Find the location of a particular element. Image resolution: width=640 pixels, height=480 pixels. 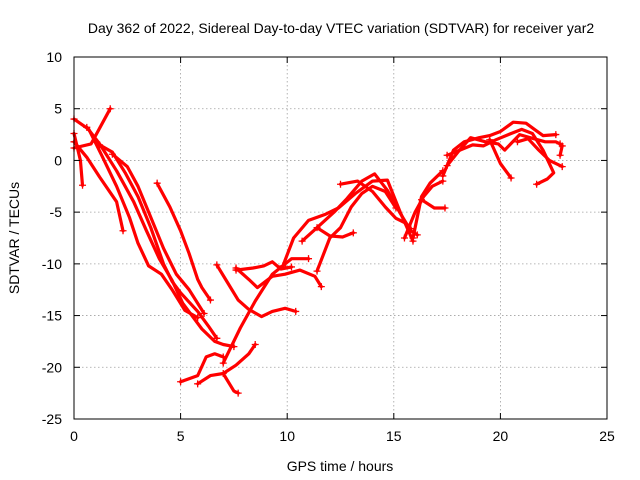

y-tick-label: 10 is located at coordinates (54, 57).